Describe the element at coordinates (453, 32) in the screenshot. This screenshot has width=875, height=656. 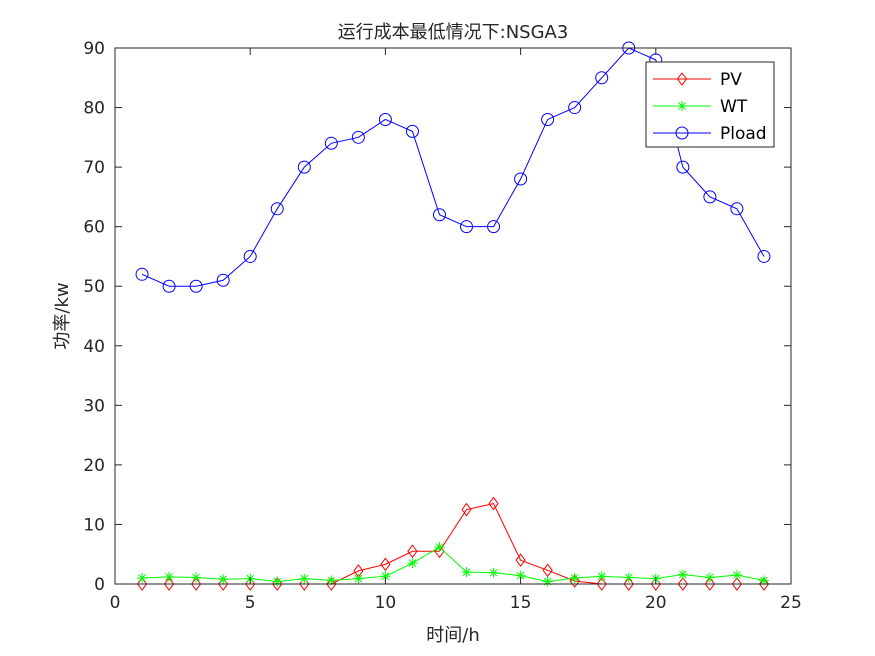
I see `chart-title: 运行成本最低情况下:NSGA3` at that location.